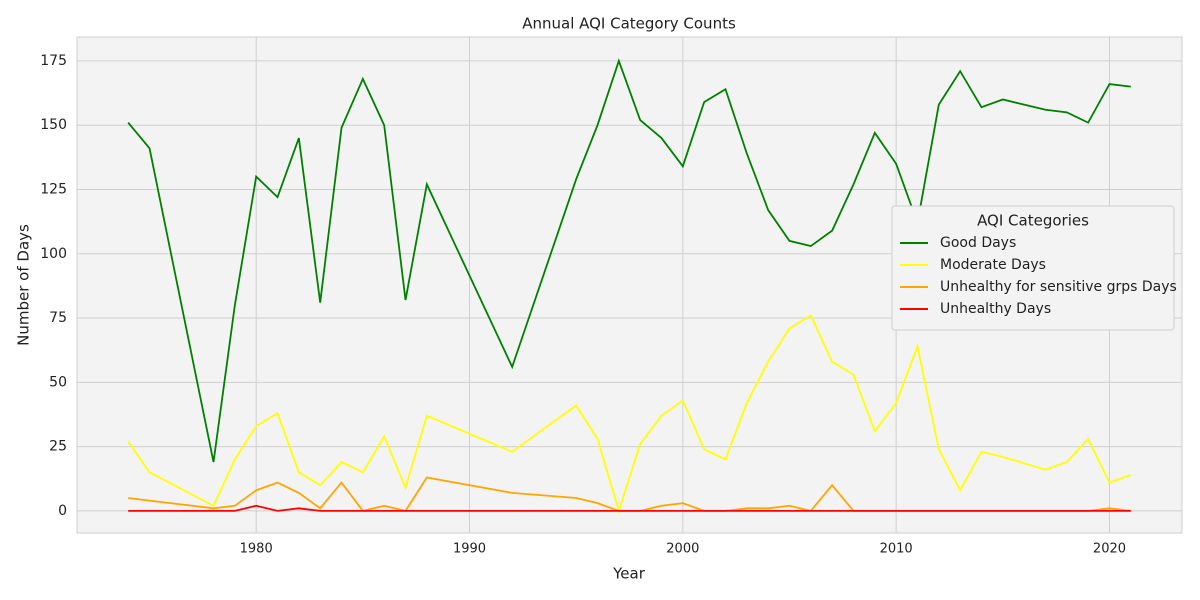 The width and height of the screenshot is (1200, 600). What do you see at coordinates (256, 549) in the screenshot?
I see `x-tick-label: 1980` at bounding box center [256, 549].